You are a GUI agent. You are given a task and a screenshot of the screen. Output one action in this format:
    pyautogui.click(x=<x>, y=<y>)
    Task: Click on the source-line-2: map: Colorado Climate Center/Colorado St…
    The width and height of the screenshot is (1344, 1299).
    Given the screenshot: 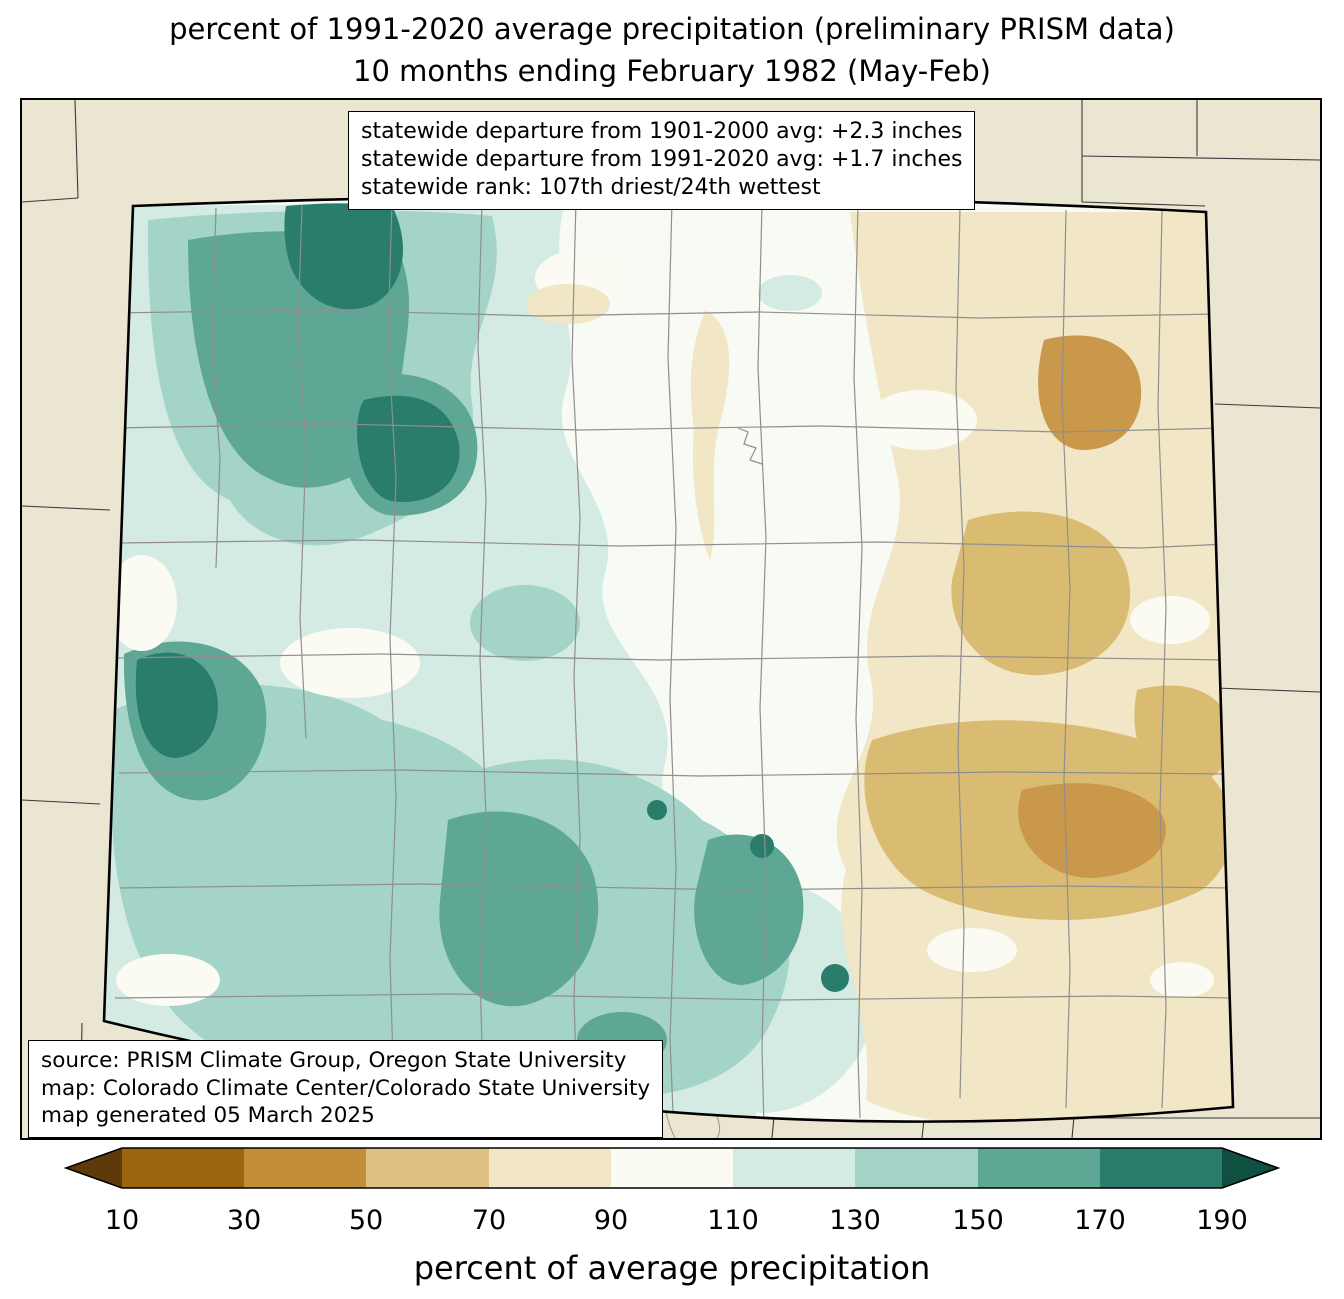 What is the action you would take?
    pyautogui.click(x=346, y=1088)
    